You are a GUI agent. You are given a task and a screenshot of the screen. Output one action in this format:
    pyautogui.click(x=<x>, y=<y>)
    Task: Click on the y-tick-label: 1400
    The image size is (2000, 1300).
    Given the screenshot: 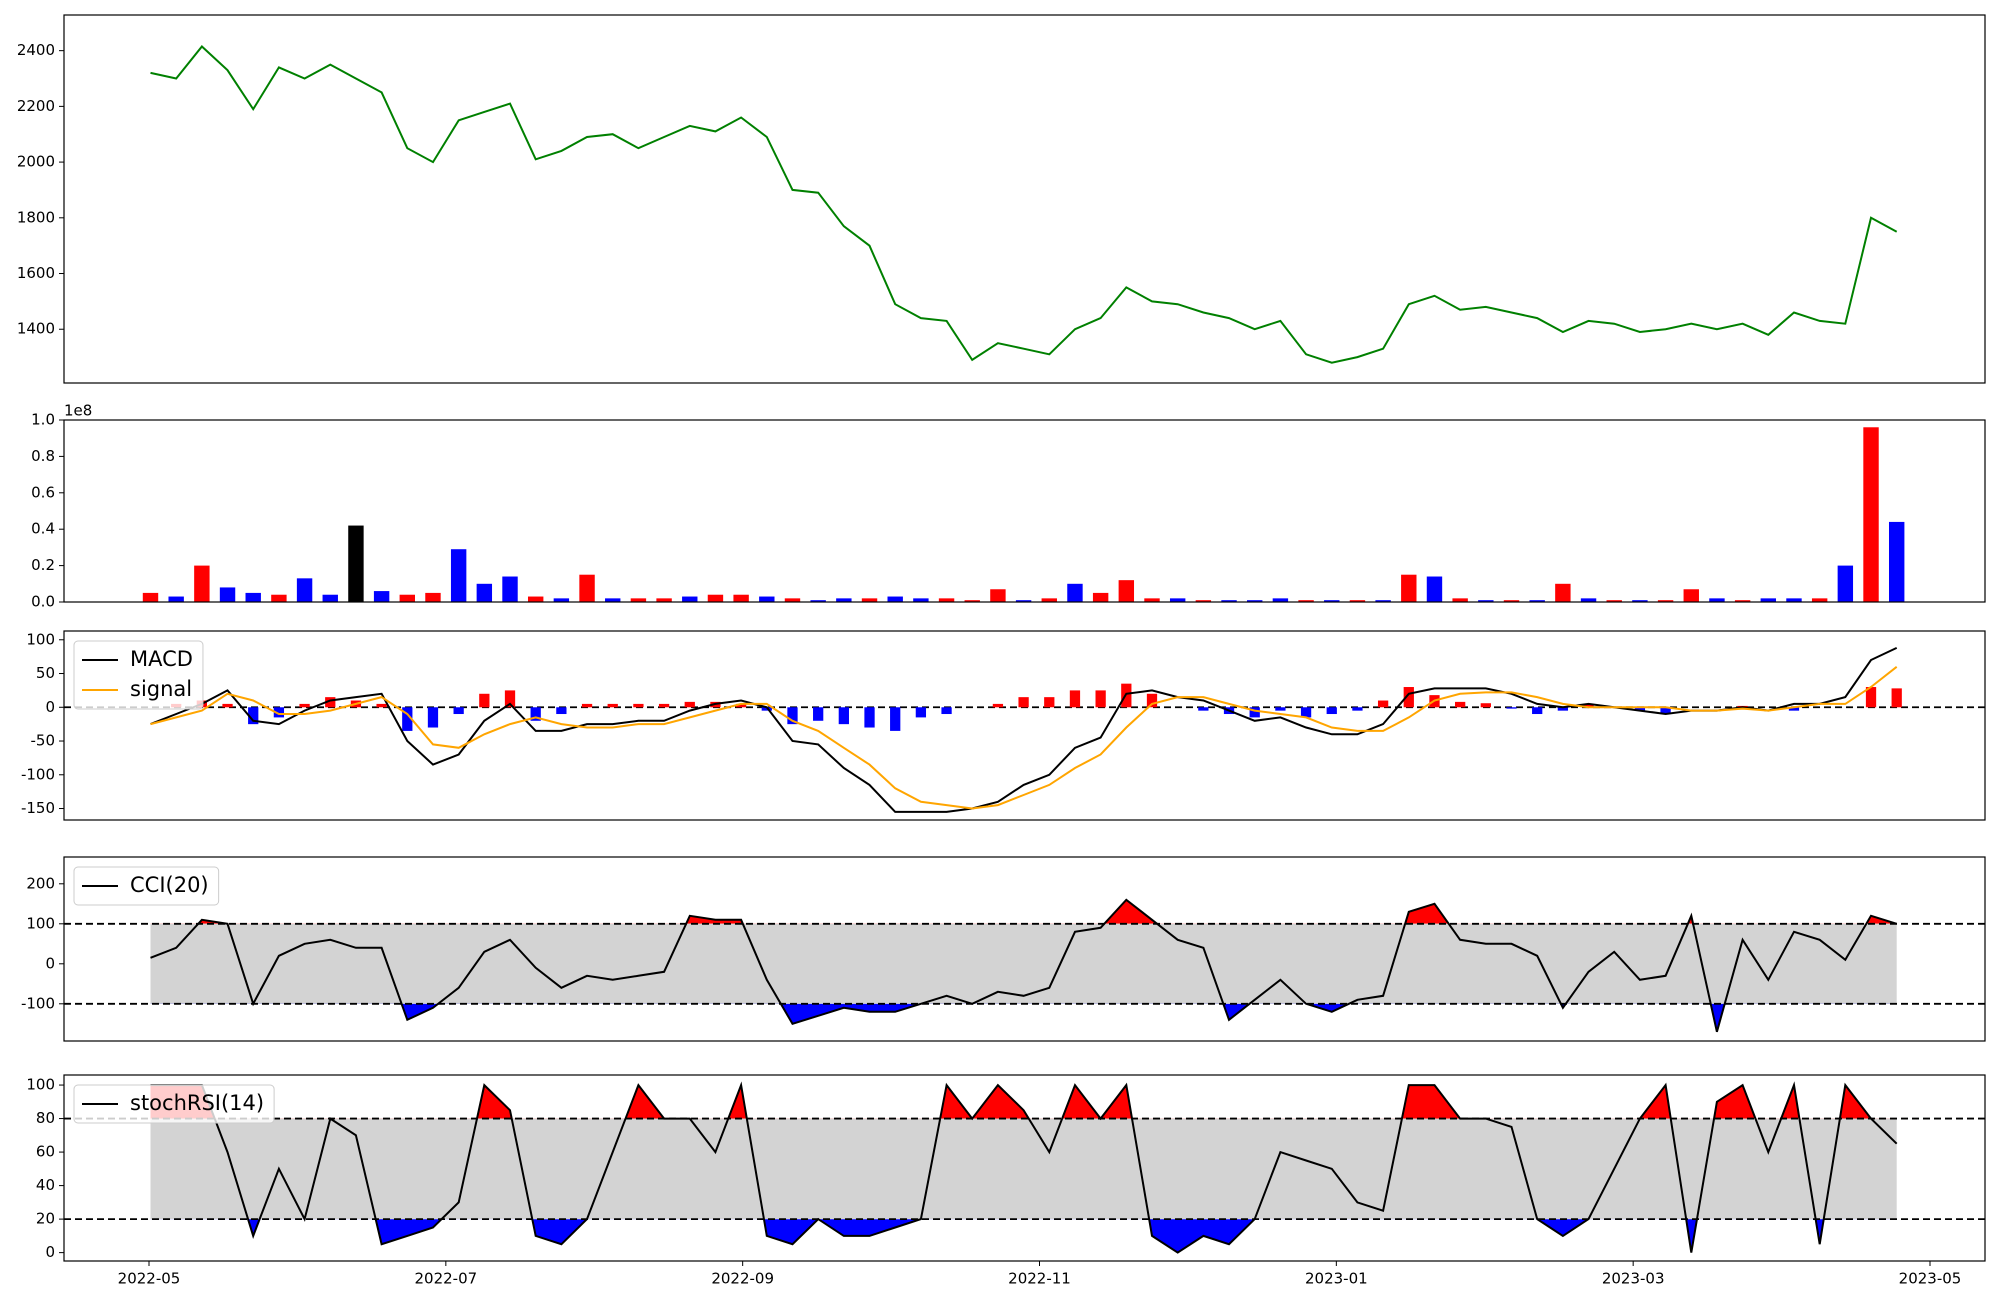 What is the action you would take?
    pyautogui.click(x=36, y=329)
    